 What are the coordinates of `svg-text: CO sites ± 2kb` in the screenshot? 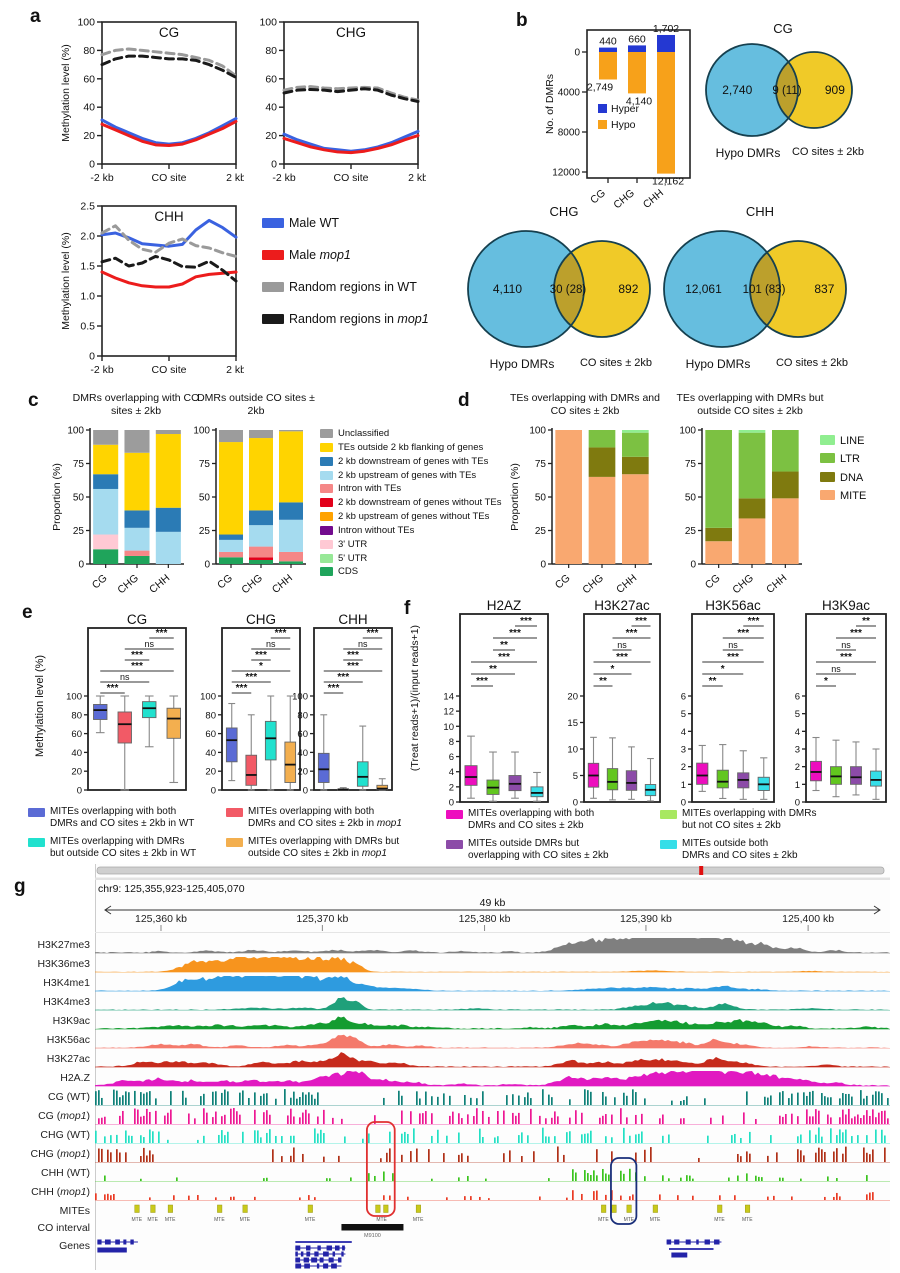 It's located at (828, 152).